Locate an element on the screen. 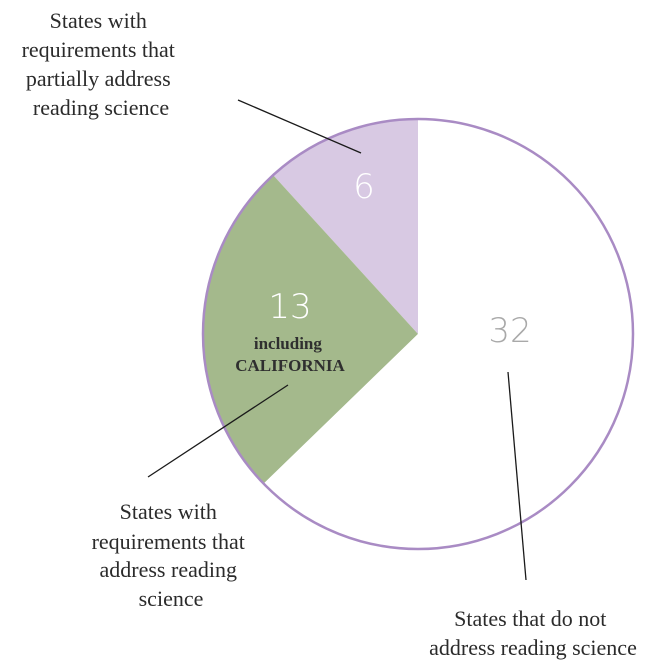 Image resolution: width=655 pixels, height=661 pixels. label-partial-line: partially address is located at coordinates (98, 78).